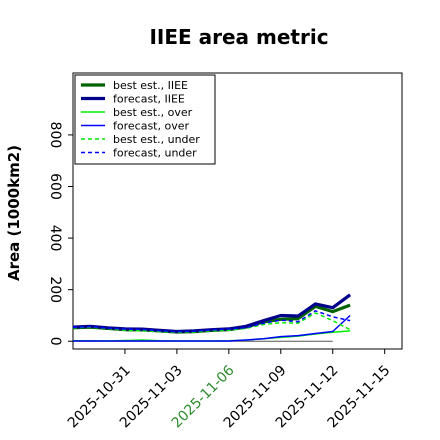 The width and height of the screenshot is (440, 440). Describe the element at coordinates (156, 139) in the screenshot. I see `legend-label: best est., under` at that location.